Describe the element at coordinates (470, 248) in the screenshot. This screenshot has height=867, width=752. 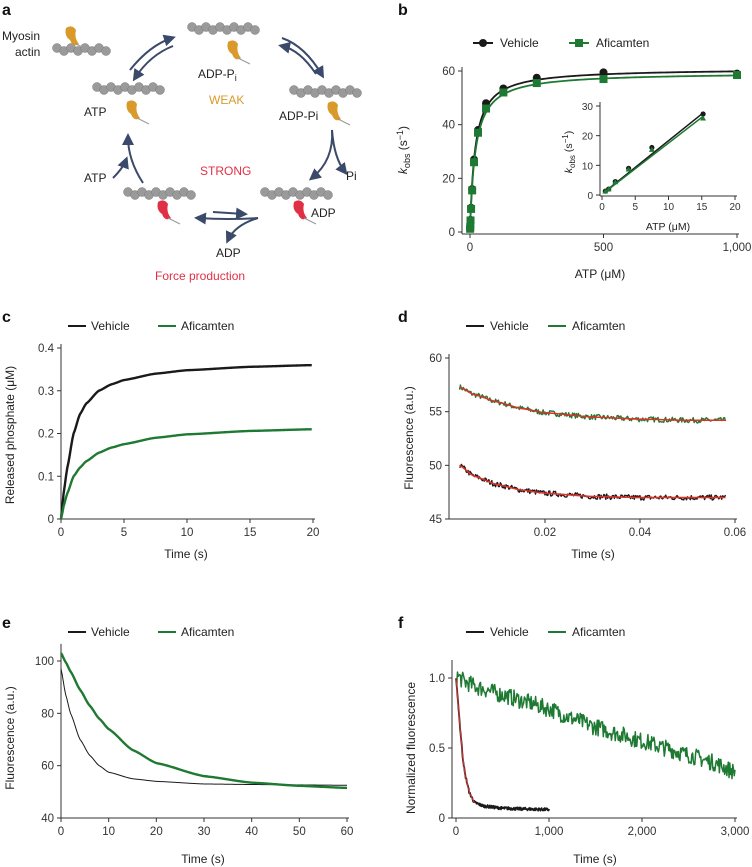
I see `b-x-tick-label: 0` at that location.